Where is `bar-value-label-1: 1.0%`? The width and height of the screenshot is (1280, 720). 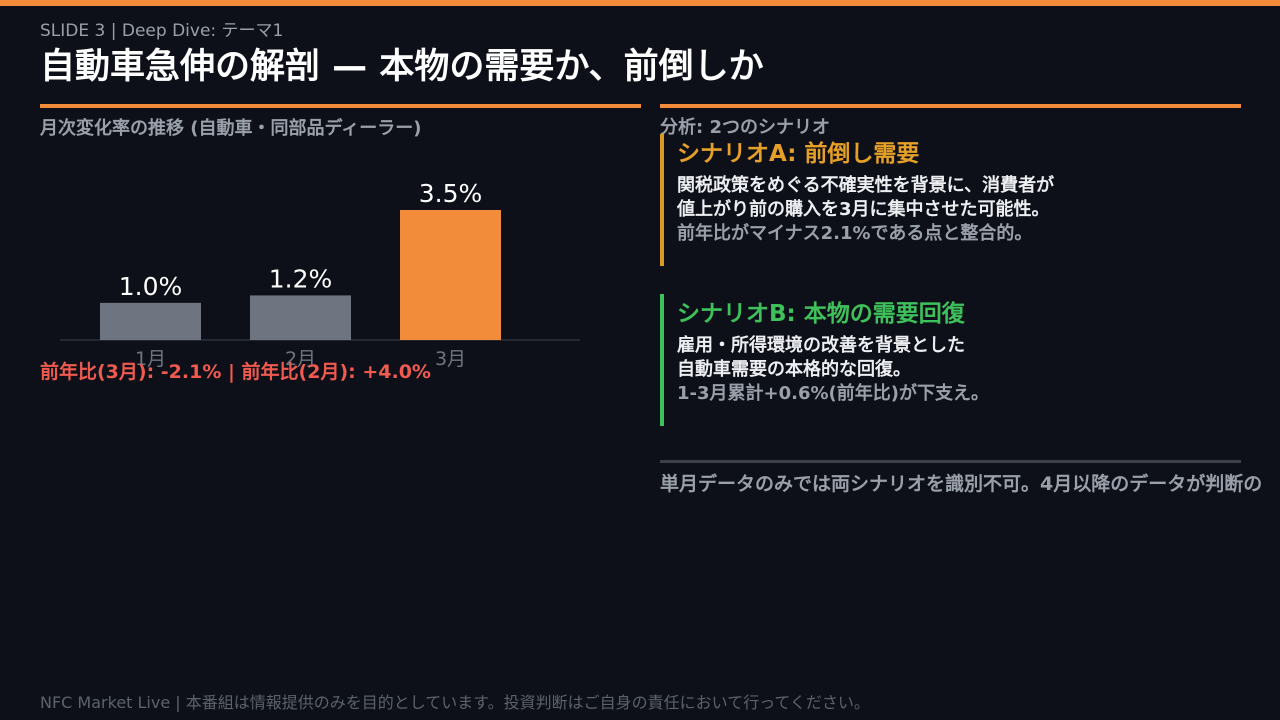
bar-value-label-1: 1.0% is located at coordinates (151, 286).